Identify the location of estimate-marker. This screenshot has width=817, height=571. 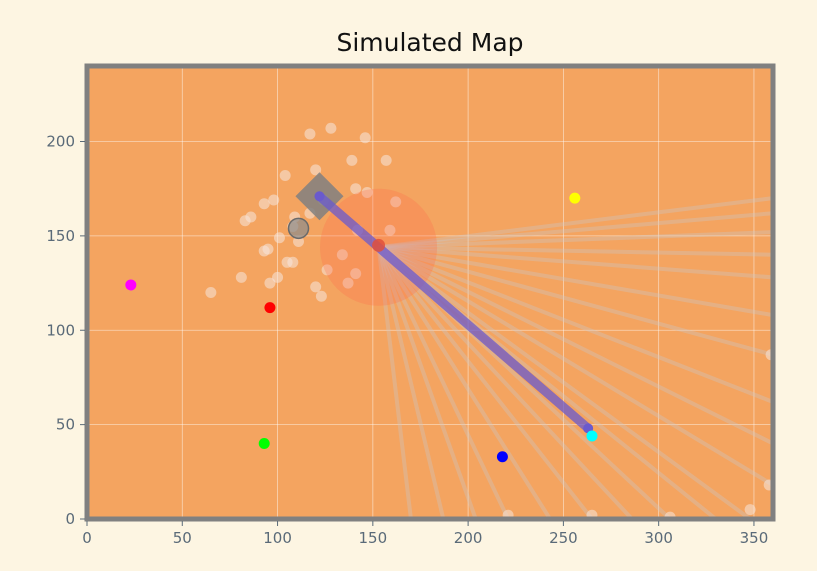
(298, 228).